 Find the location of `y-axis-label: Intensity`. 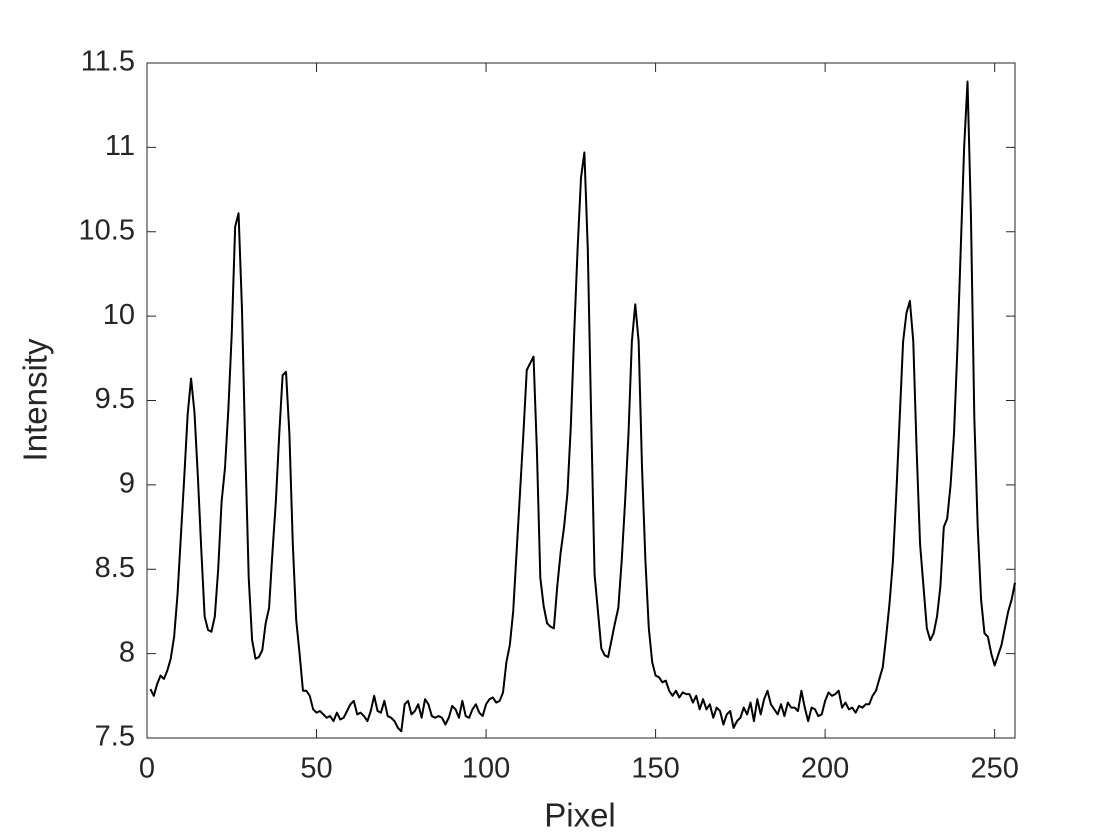

y-axis-label: Intensity is located at coordinates (35, 399).